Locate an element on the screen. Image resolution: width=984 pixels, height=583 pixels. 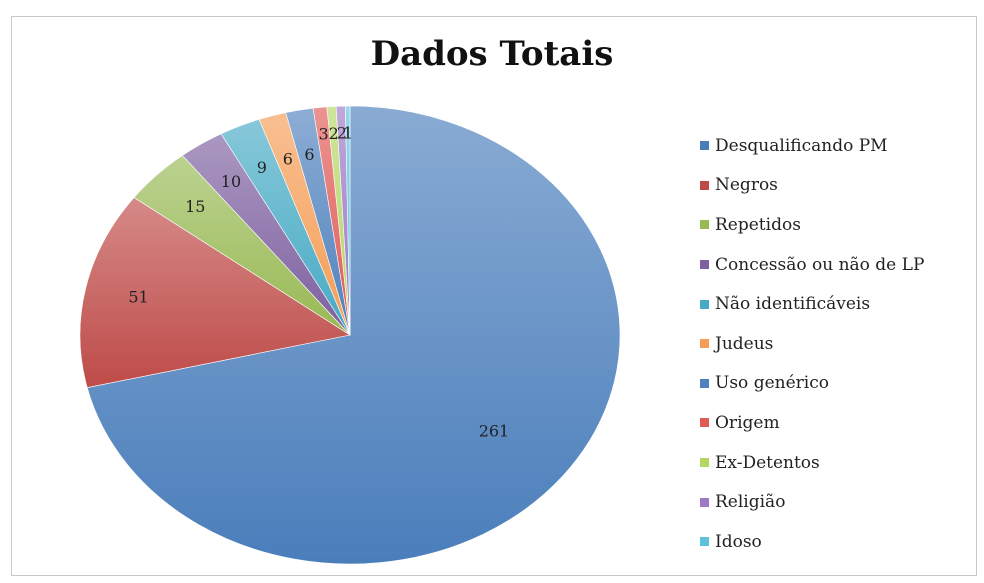
legend-label: Desqualificando PM is located at coordinates (801, 145).